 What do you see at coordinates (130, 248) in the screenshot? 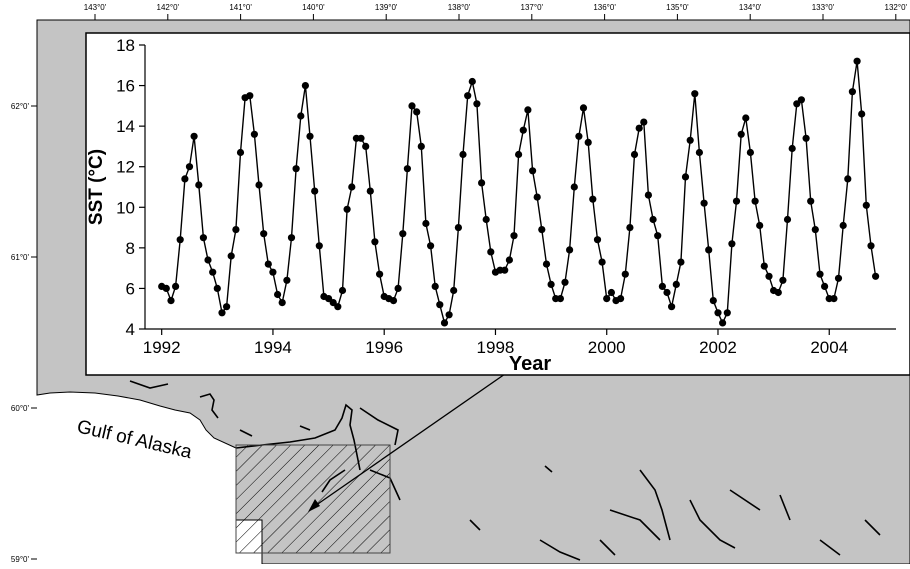
I see `y-tick-label: 8` at bounding box center [130, 248].